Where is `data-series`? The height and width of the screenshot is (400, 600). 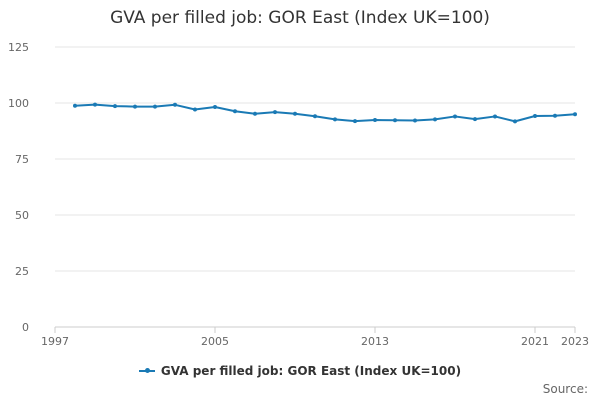
data-series is located at coordinates (325, 113).